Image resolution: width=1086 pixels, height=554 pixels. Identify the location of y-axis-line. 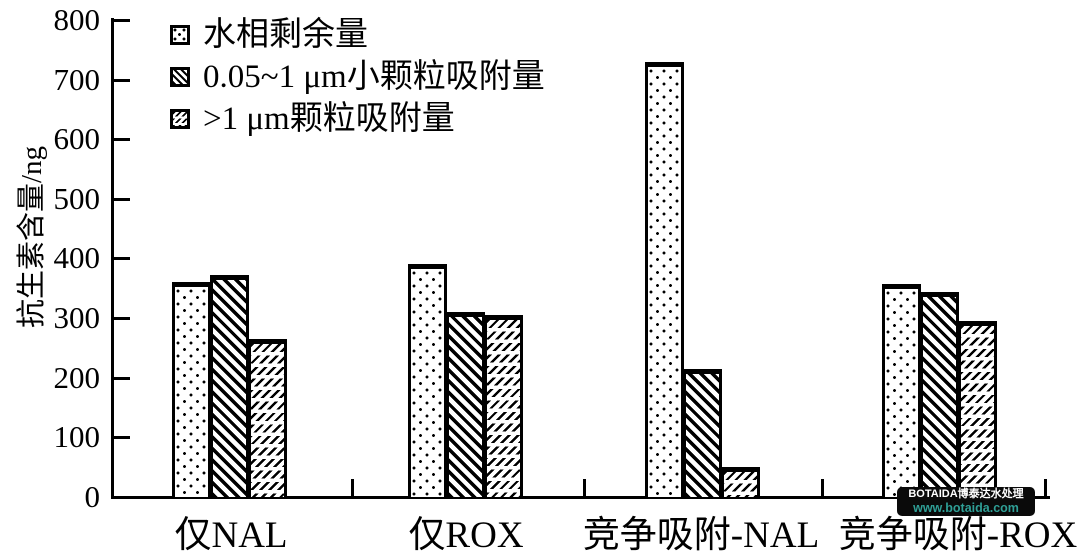
(112, 258).